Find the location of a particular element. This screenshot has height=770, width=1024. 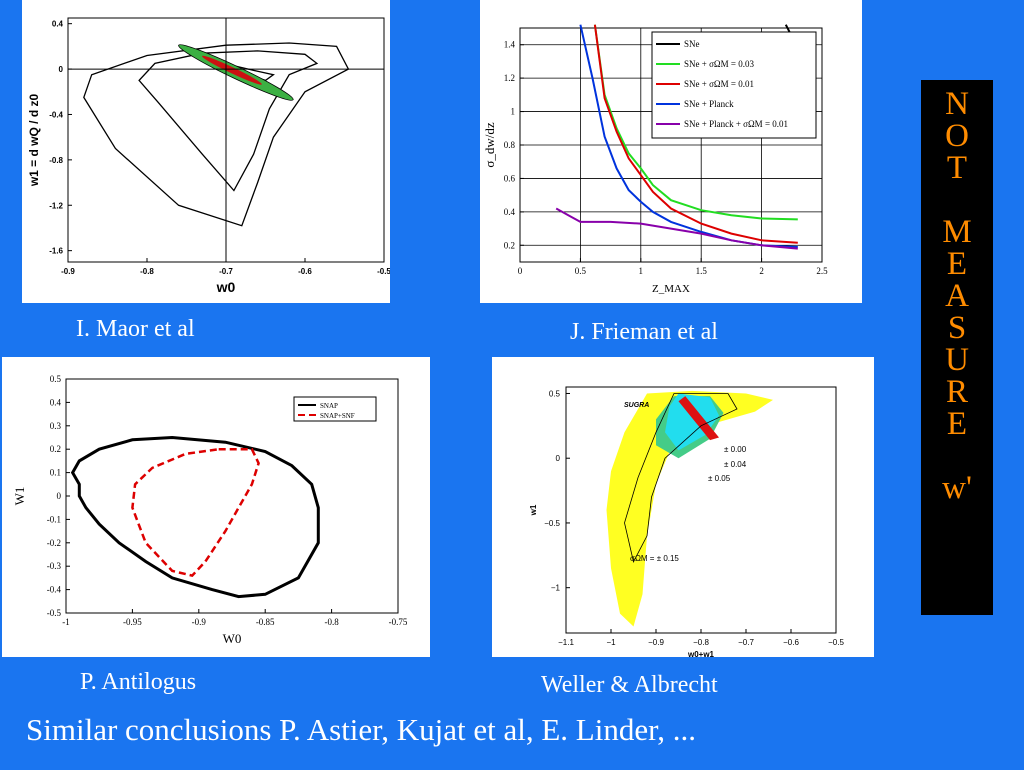

y-tick-label: -0.2 is located at coordinates (54, 543).